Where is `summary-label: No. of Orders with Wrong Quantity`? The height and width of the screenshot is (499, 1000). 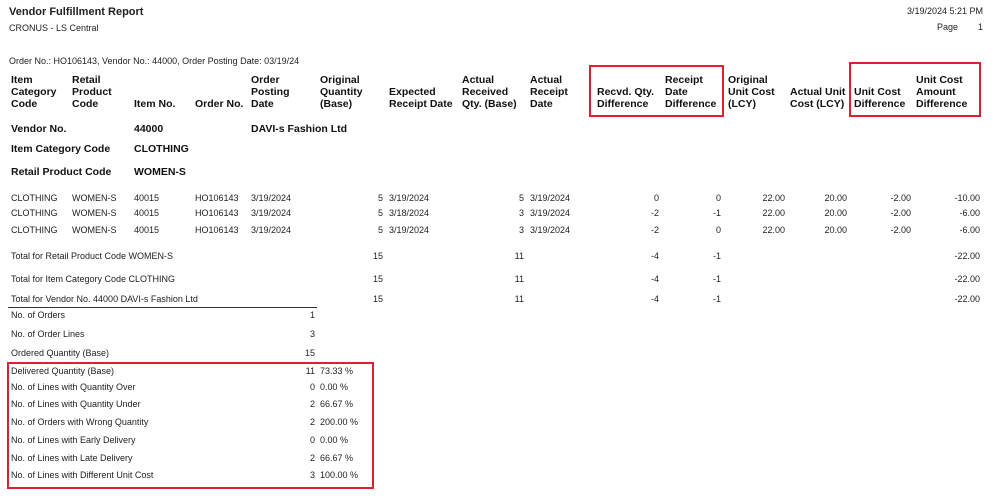
summary-label: No. of Orders with Wrong Quantity is located at coordinates (80, 422).